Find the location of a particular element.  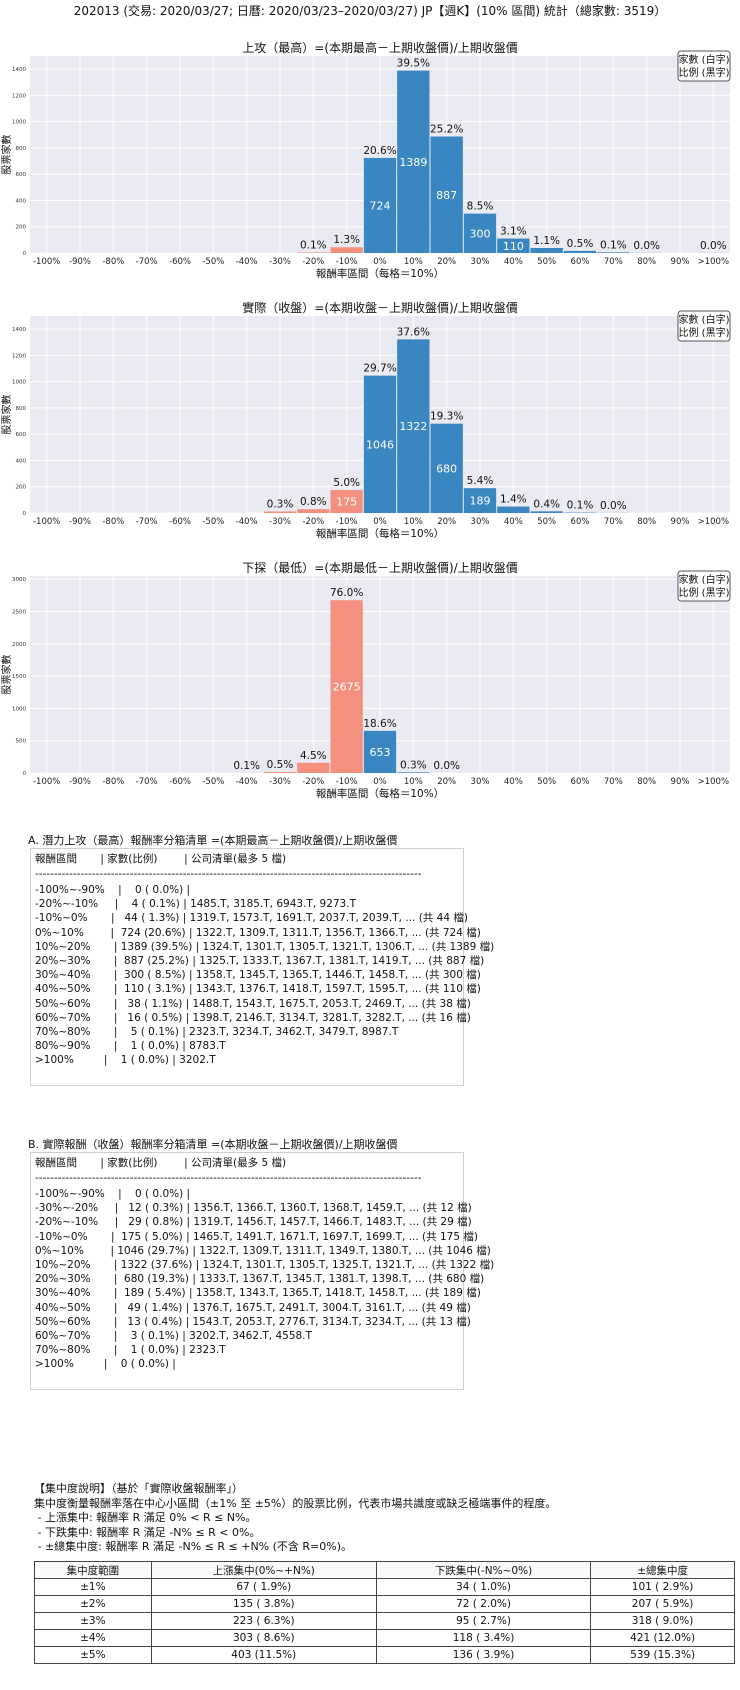

bar-count-label: 1322 is located at coordinates (413, 426).